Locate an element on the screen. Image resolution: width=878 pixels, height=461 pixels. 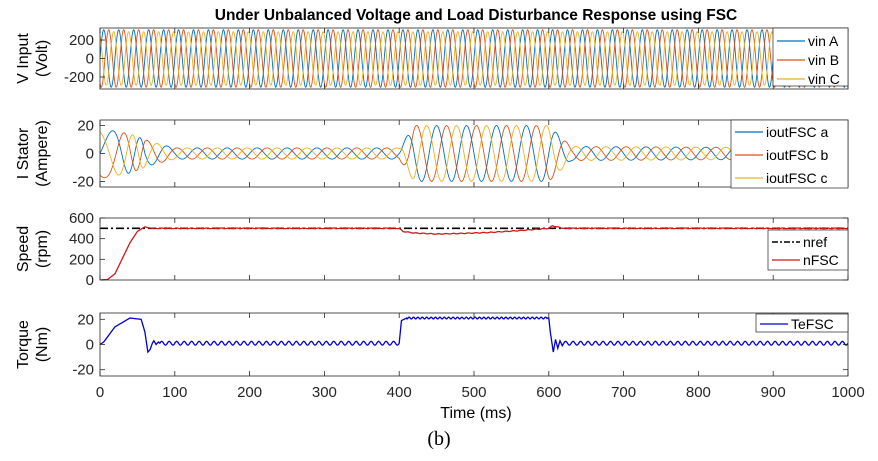
subplot-1: 200 0-200 V Input (Volt) vin A vin B vin C is located at coordinates (432, 58).